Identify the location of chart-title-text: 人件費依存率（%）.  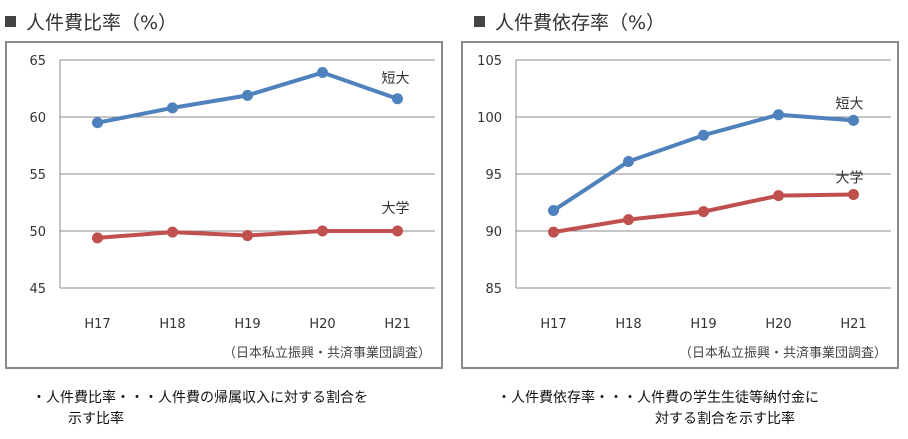
(580, 23).